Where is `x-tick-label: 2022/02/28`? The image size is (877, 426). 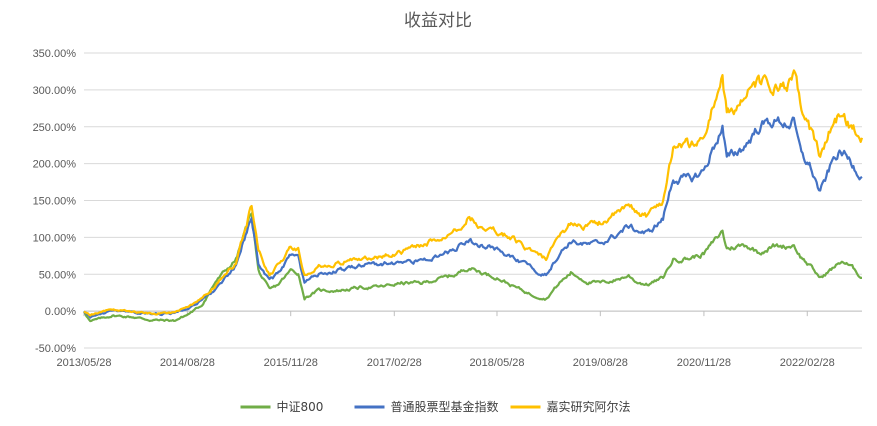
x-tick-label: 2022/02/28 is located at coordinates (807, 363).